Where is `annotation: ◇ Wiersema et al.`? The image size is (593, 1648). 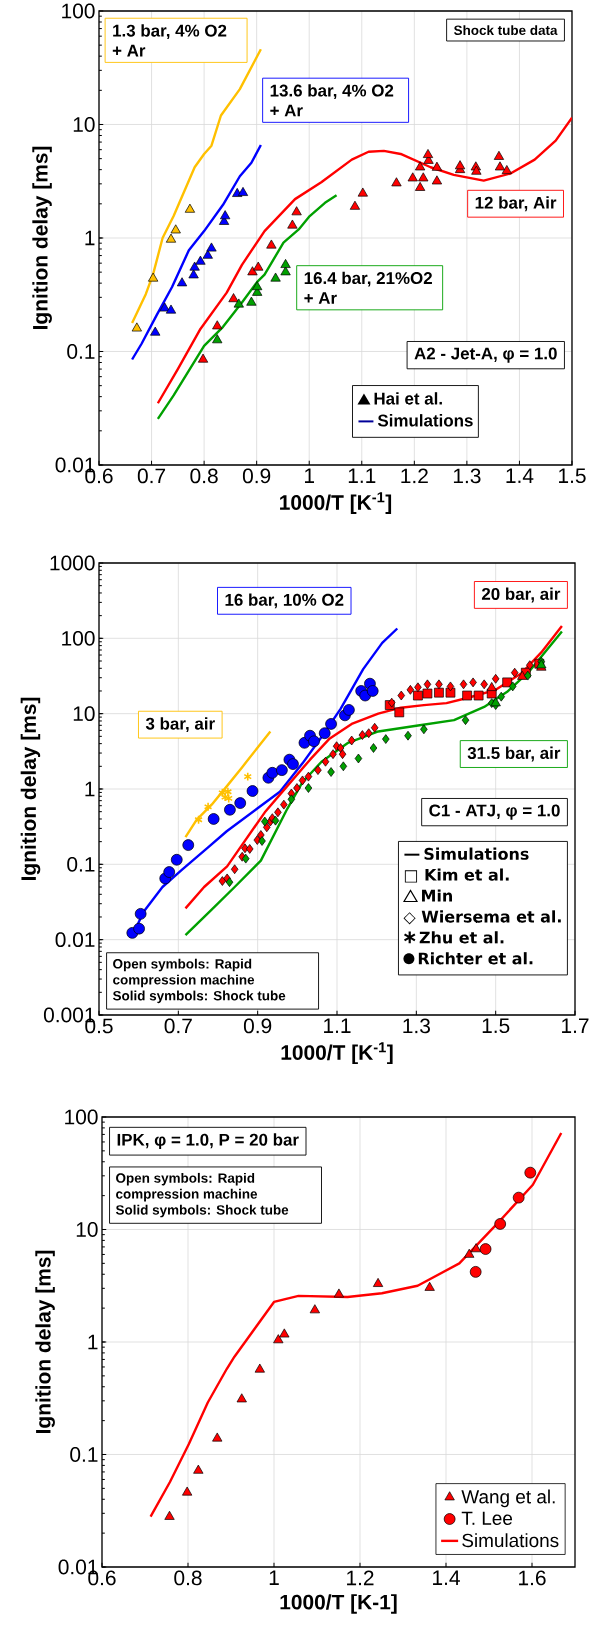
annotation: ◇ Wiersema et al. is located at coordinates (482, 917).